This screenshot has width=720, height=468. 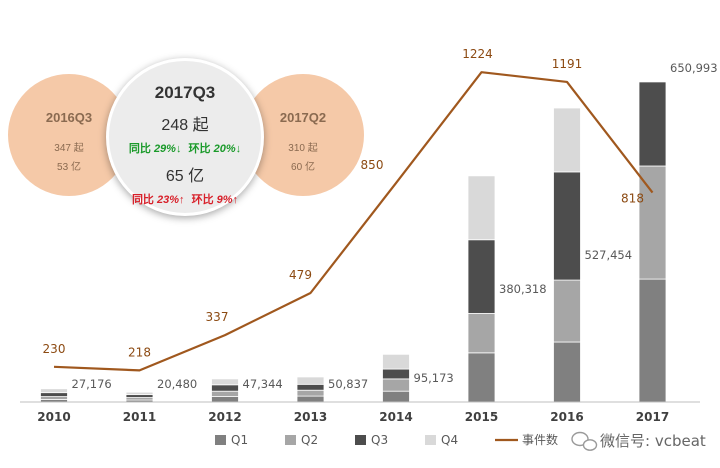 What do you see at coordinates (477, 54) in the screenshot?
I see `line-label-2015: 1224` at bounding box center [477, 54].